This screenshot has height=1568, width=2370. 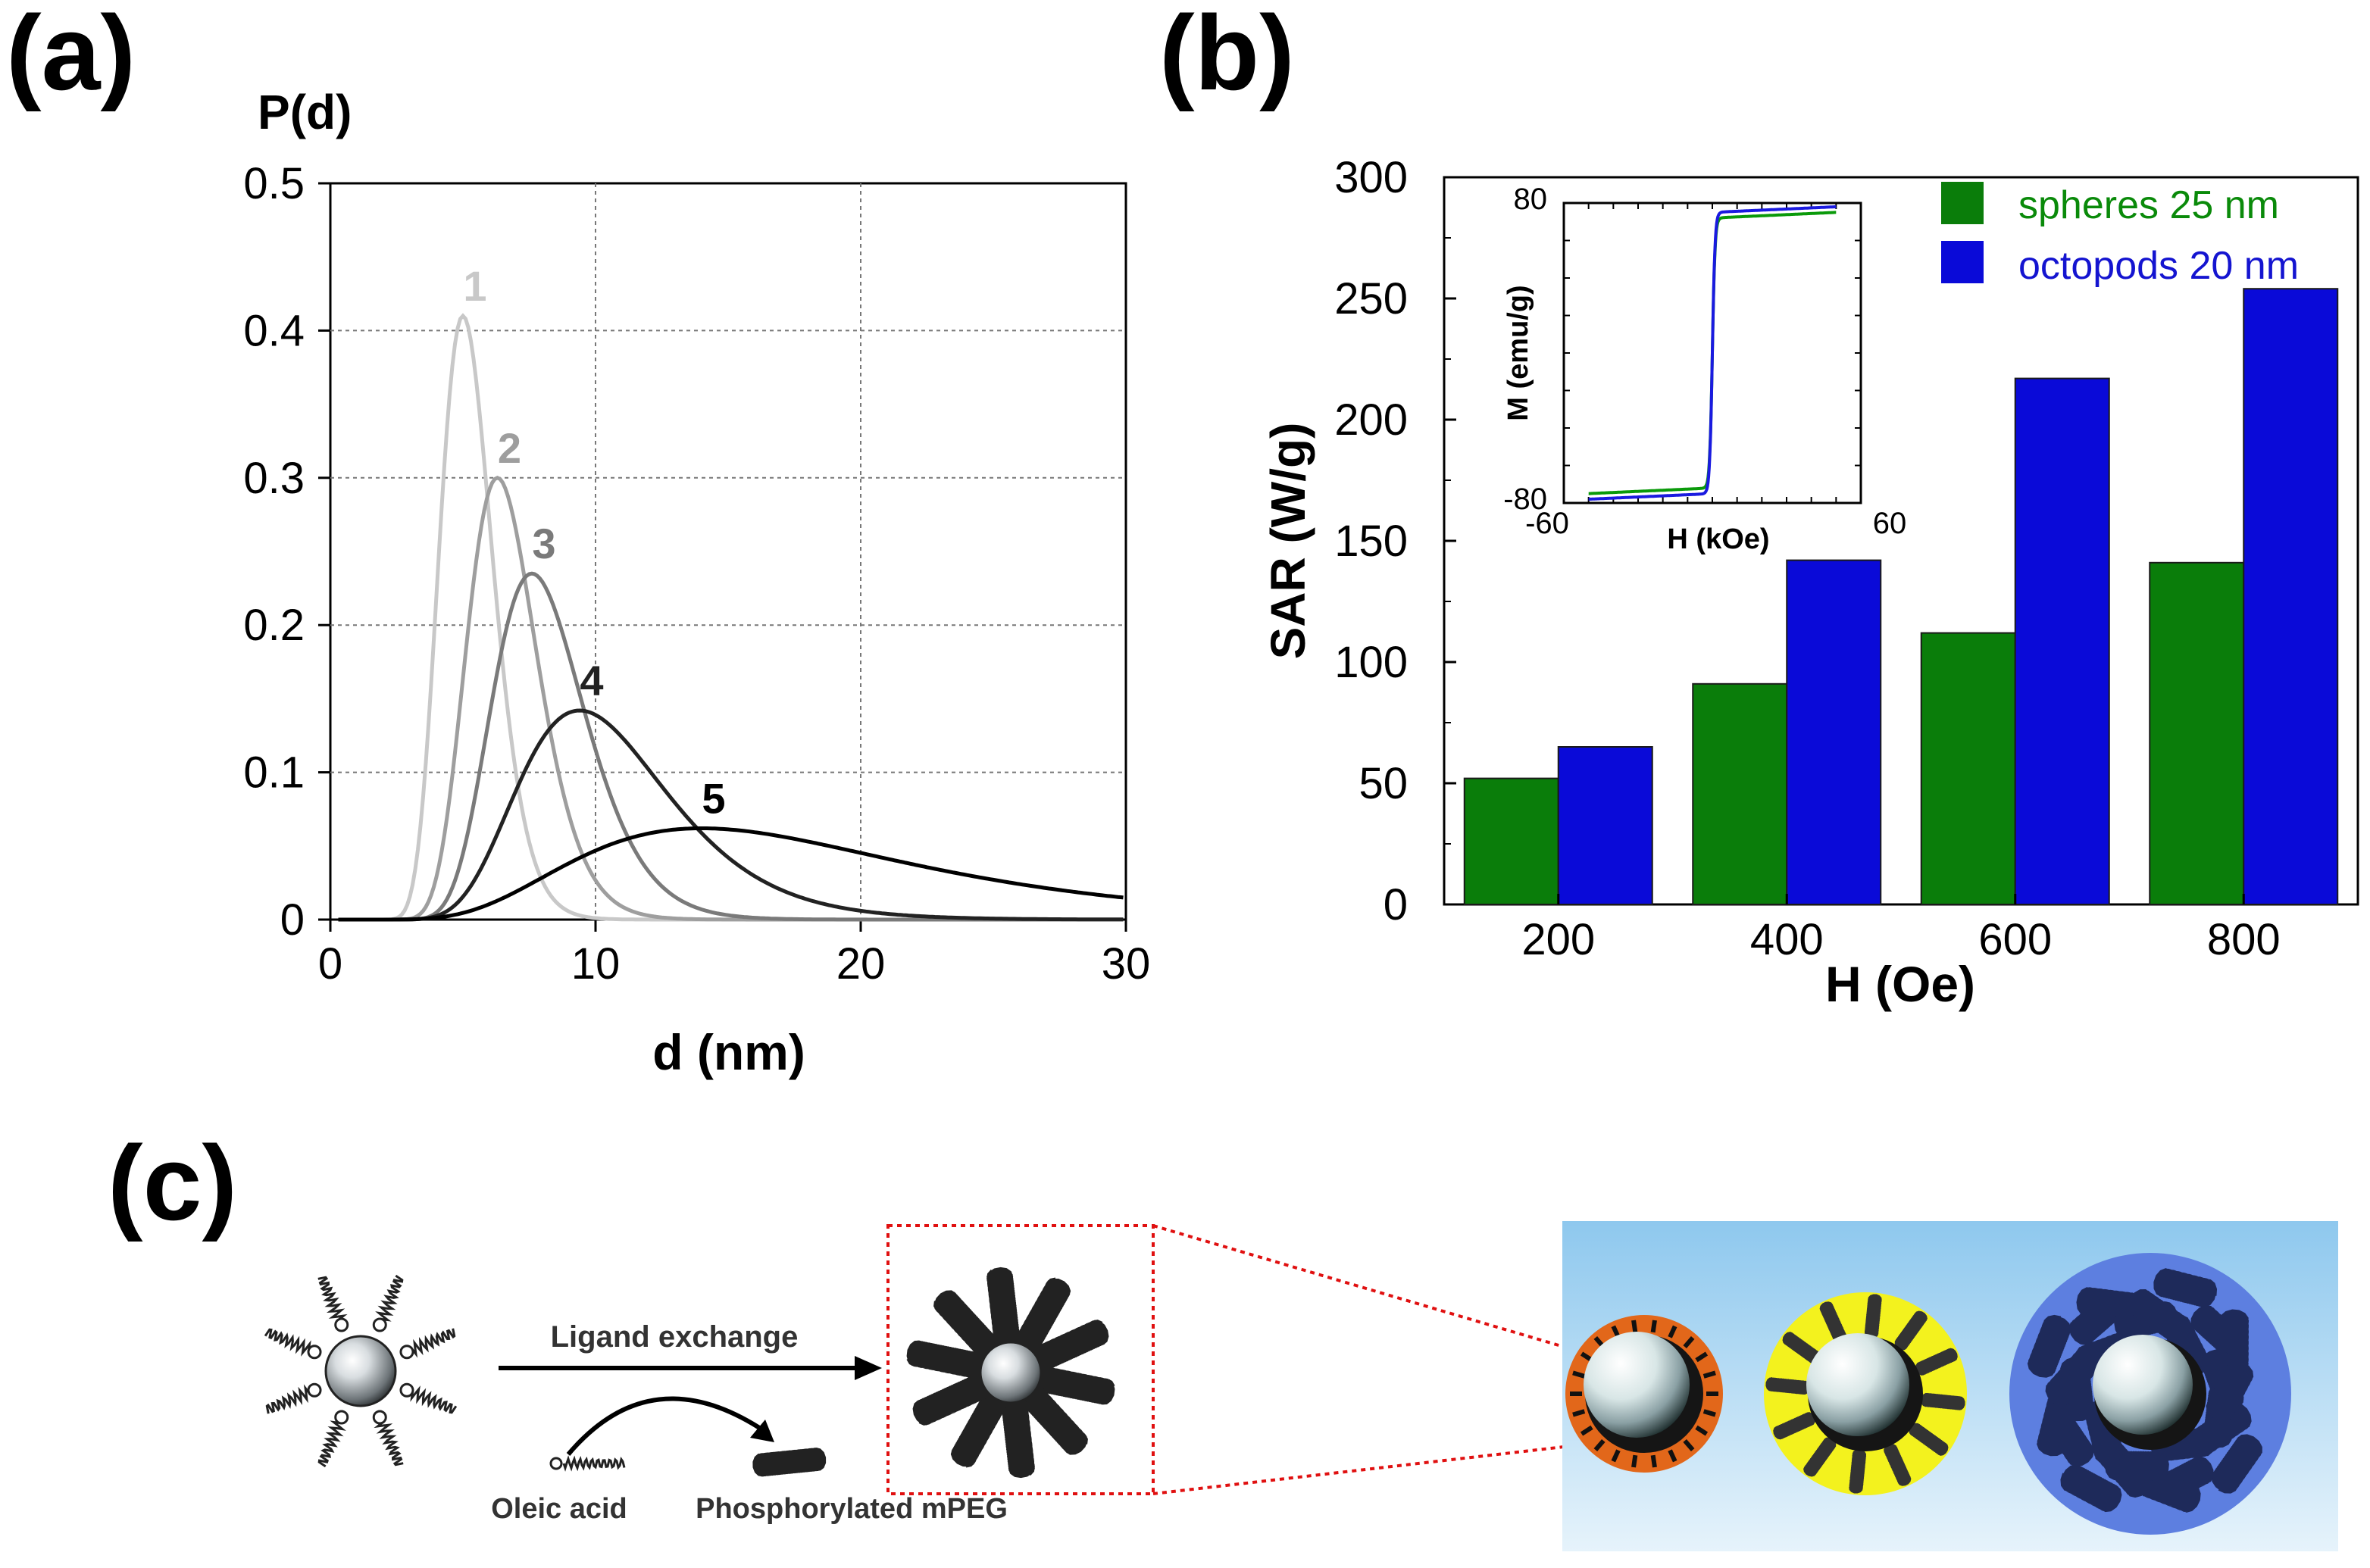 What do you see at coordinates (2148, 205) in the screenshot?
I see `legend-label-spheres: spheres 25 nm` at bounding box center [2148, 205].